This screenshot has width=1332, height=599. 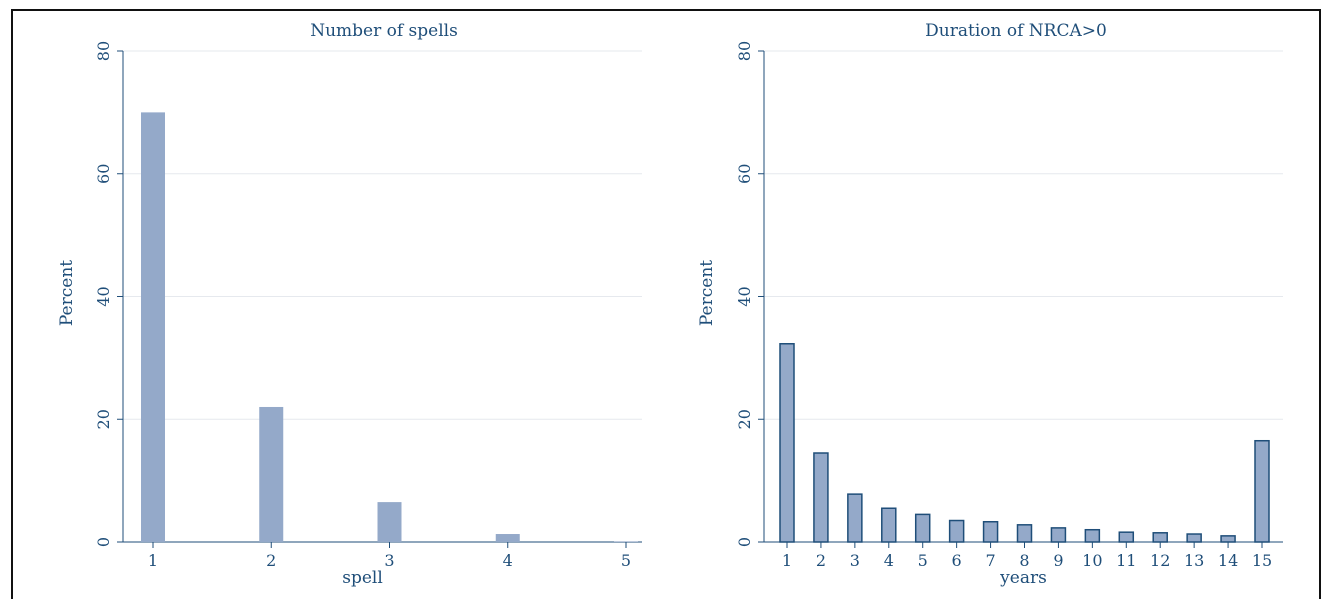 What do you see at coordinates (1092, 560) in the screenshot?
I see `x-tick-label: 10` at bounding box center [1092, 560].